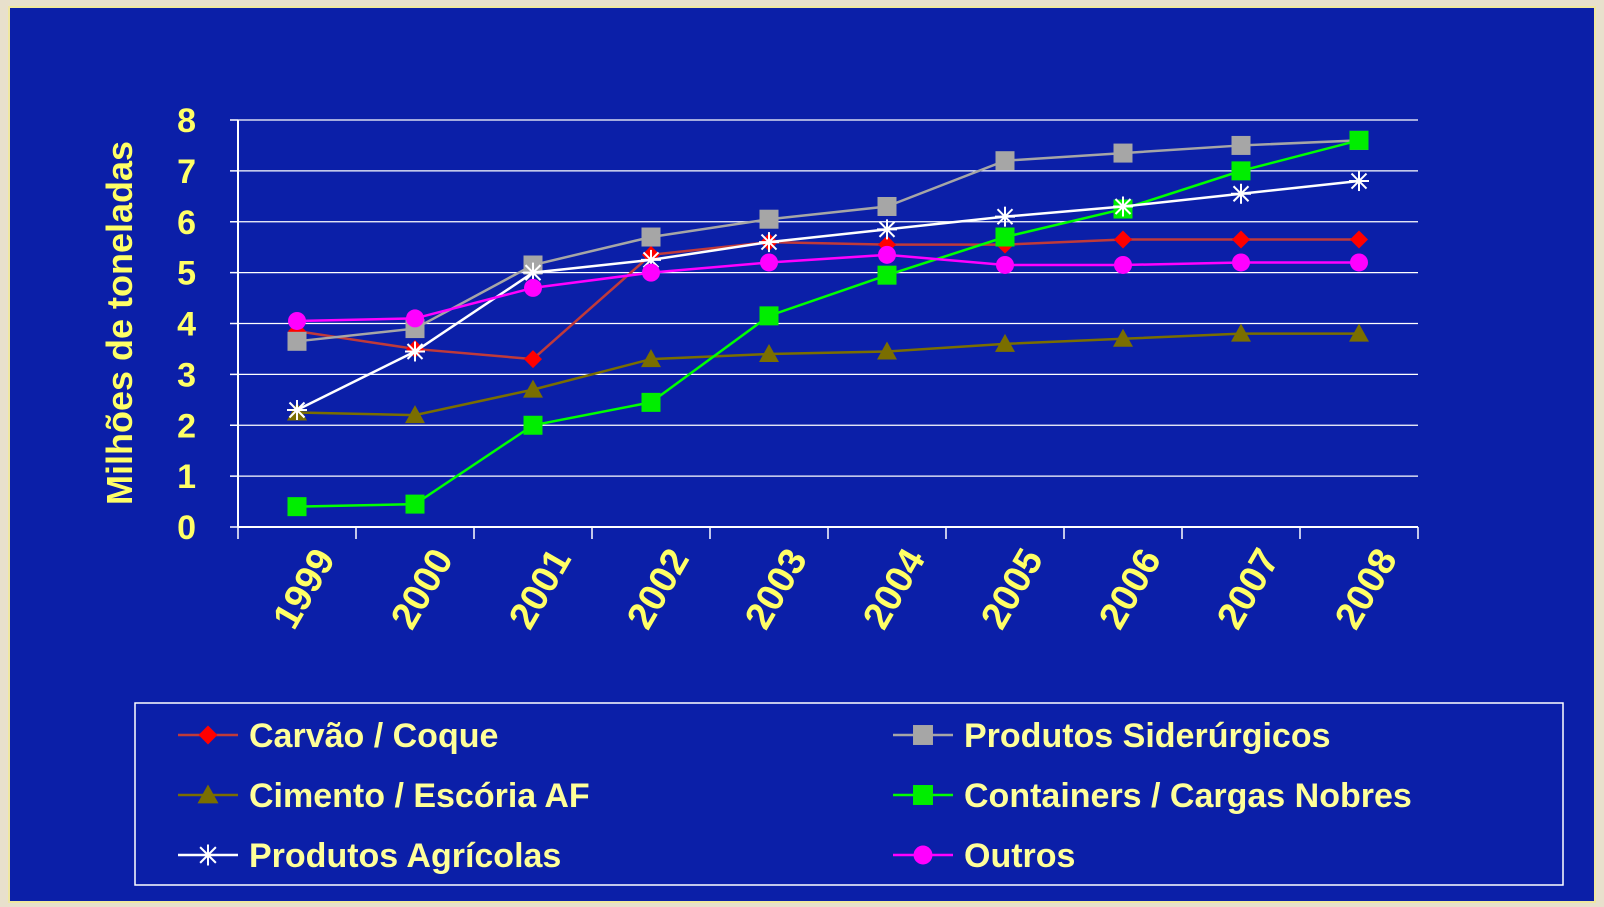 Image resolution: width=1604 pixels, height=907 pixels. I want to click on legend-item: Carvão / Coque, so click(338, 736).